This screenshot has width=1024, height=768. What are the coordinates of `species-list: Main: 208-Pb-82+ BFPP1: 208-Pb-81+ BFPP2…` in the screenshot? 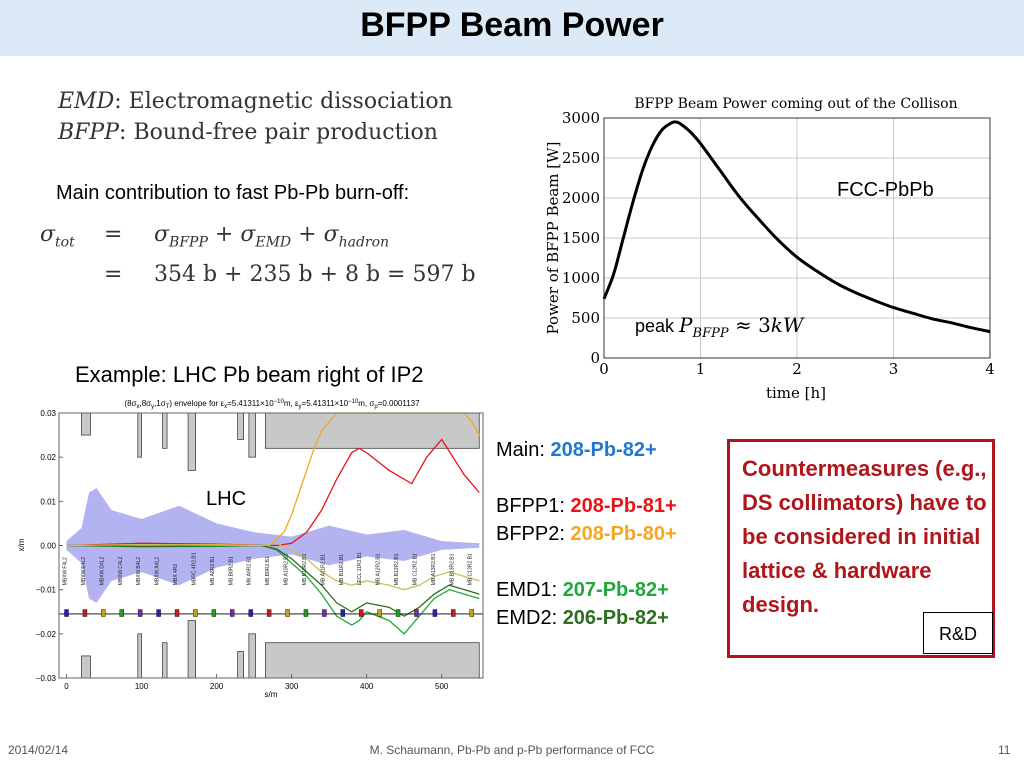 It's located at (586, 534).